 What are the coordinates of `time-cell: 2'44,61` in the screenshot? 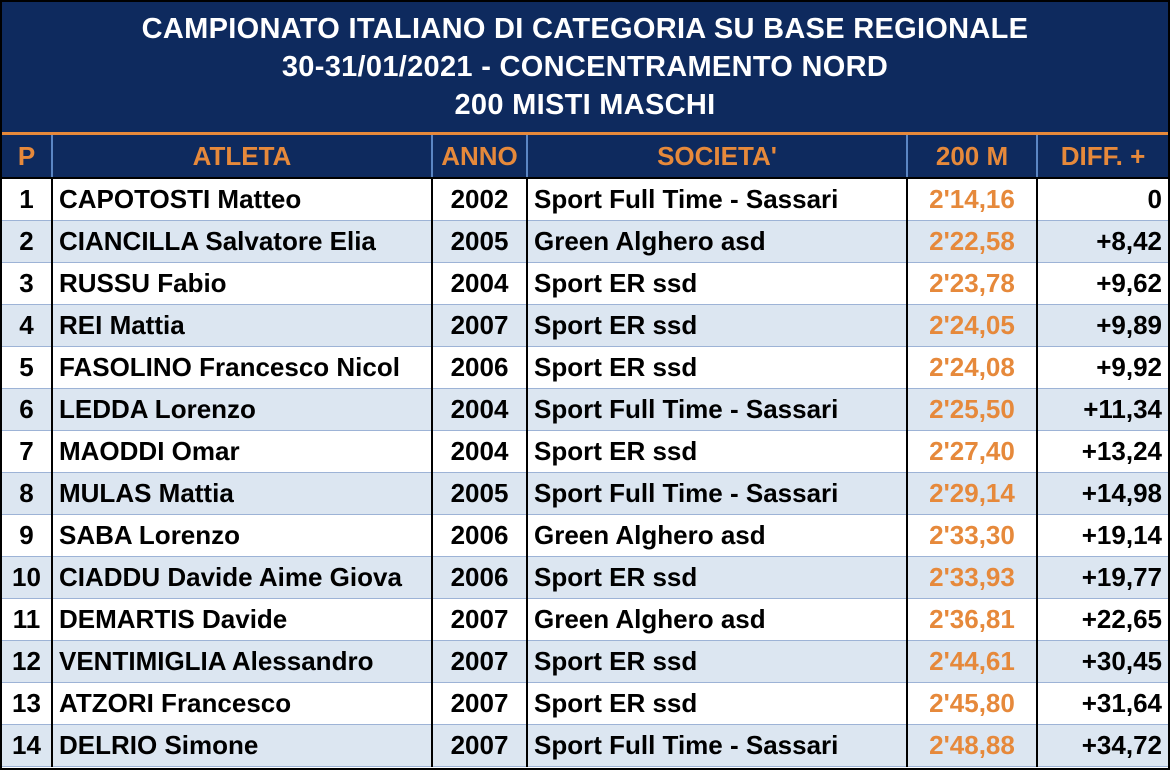 It's located at (972, 661).